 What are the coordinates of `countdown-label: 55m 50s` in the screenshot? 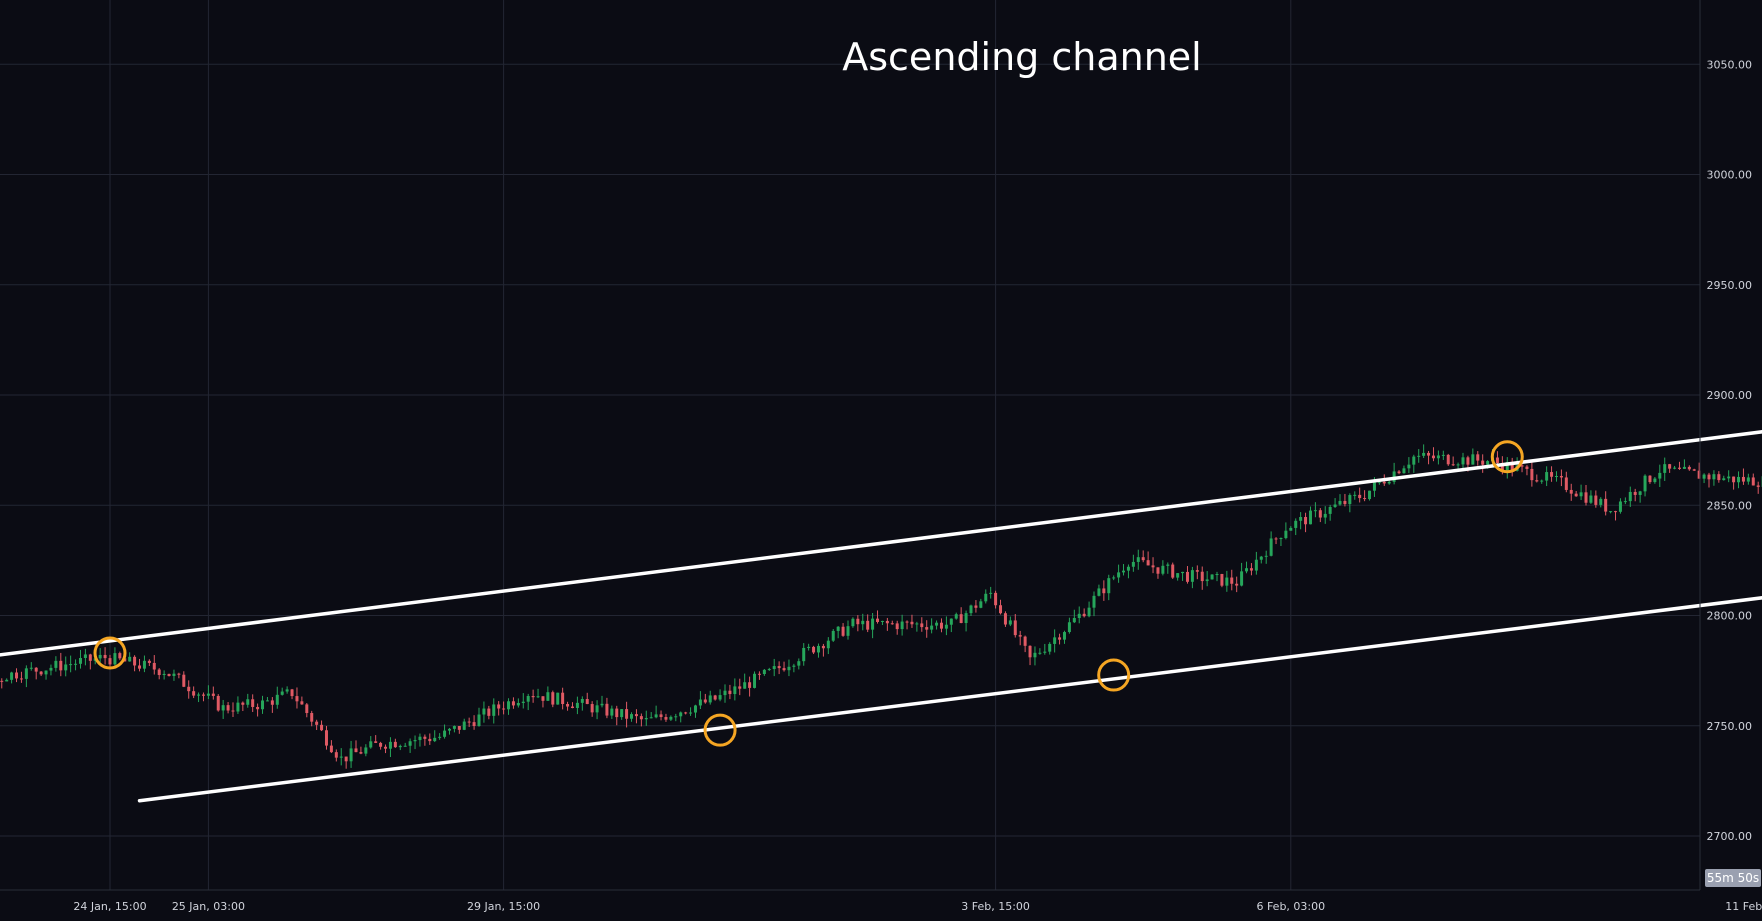 It's located at (1733, 878).